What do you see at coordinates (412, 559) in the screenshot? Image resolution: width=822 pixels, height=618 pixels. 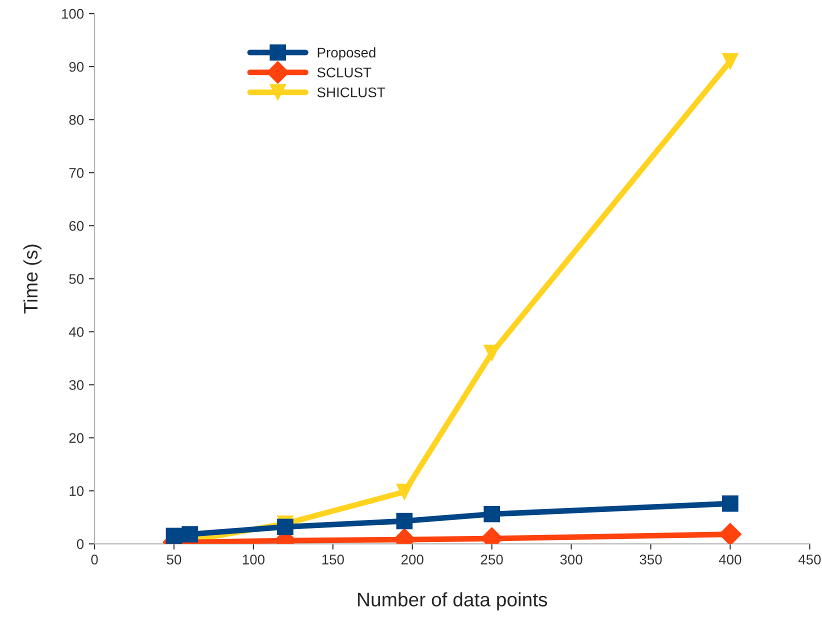 I see `x-tick-label: 200` at bounding box center [412, 559].